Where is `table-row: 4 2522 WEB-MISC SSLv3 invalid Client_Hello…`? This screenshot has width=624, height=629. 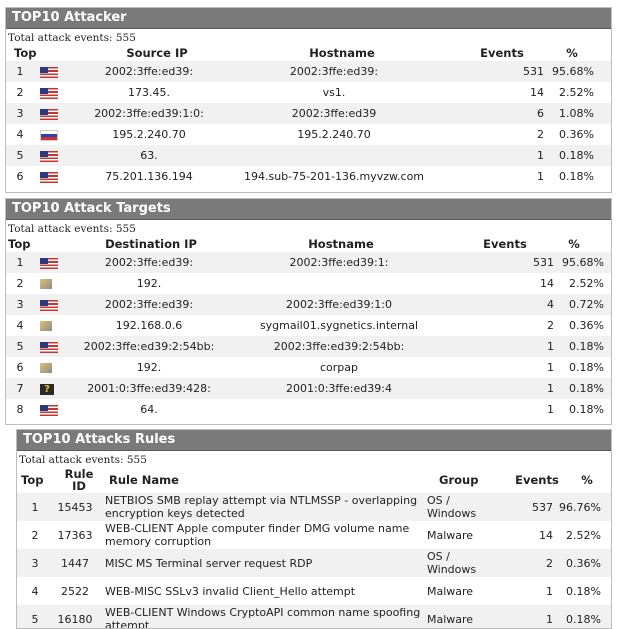
table-row: 4 2522 WEB-MISC SSLv3 invalid Client_Hello… is located at coordinates (314, 591).